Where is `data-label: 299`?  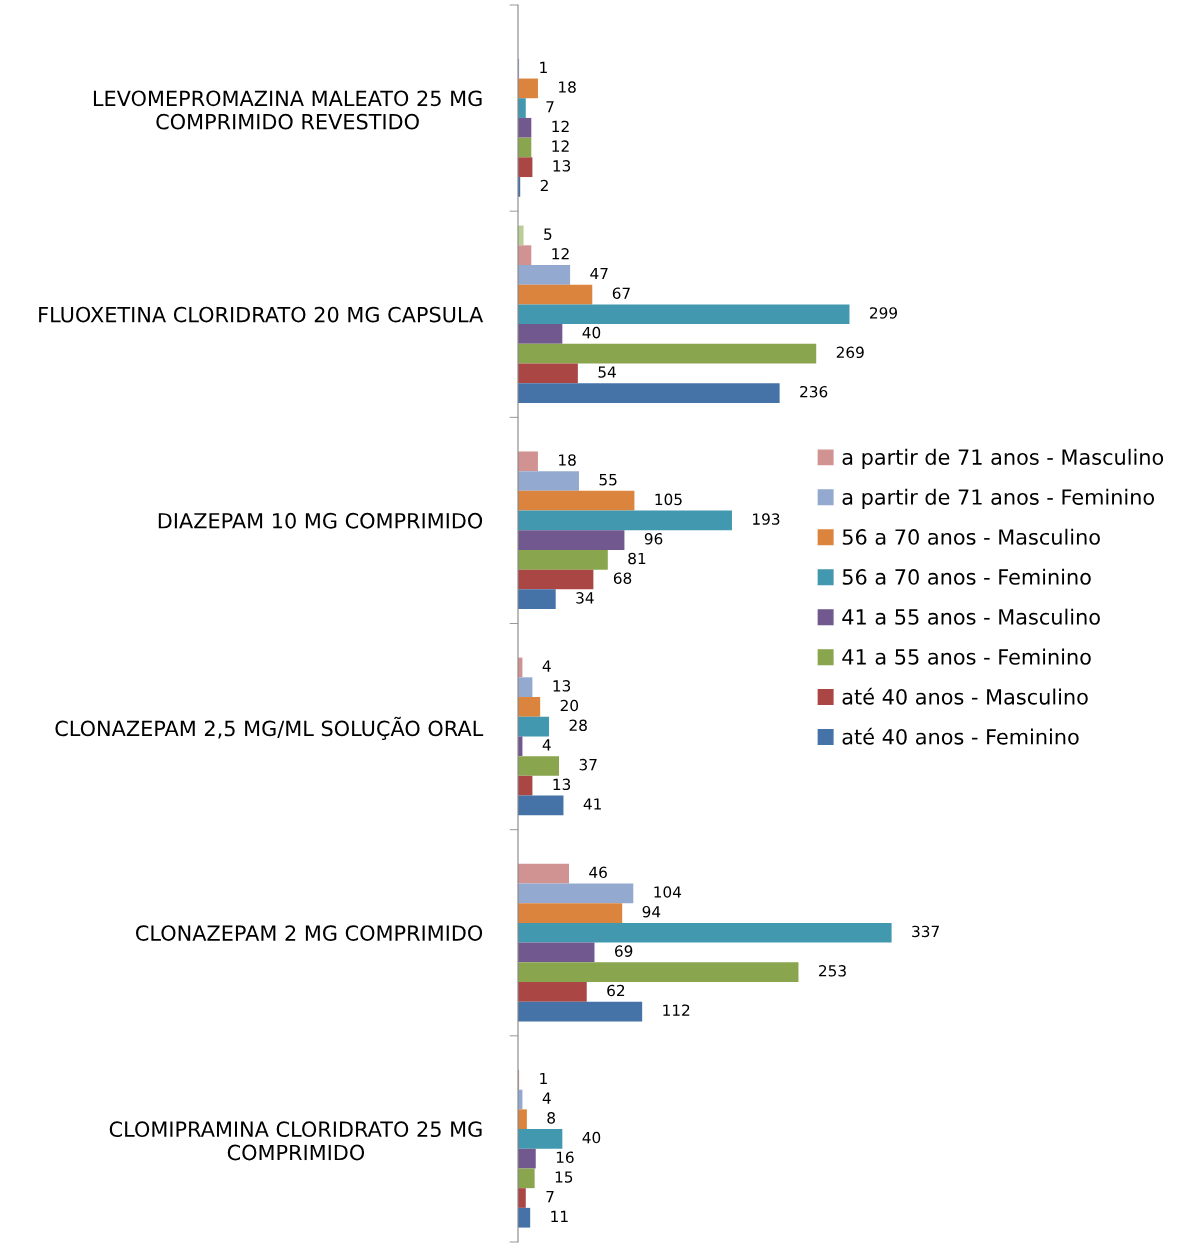 data-label: 299 is located at coordinates (883, 313).